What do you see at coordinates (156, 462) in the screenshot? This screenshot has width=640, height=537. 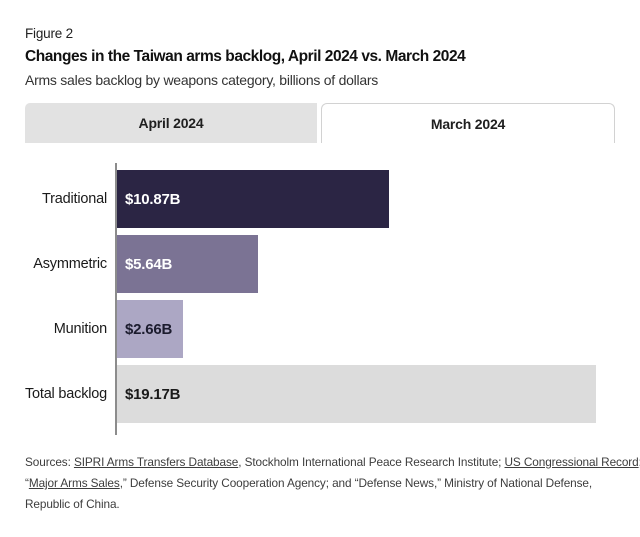 I see `source-link: SIPRI Arms Transfers Database` at bounding box center [156, 462].